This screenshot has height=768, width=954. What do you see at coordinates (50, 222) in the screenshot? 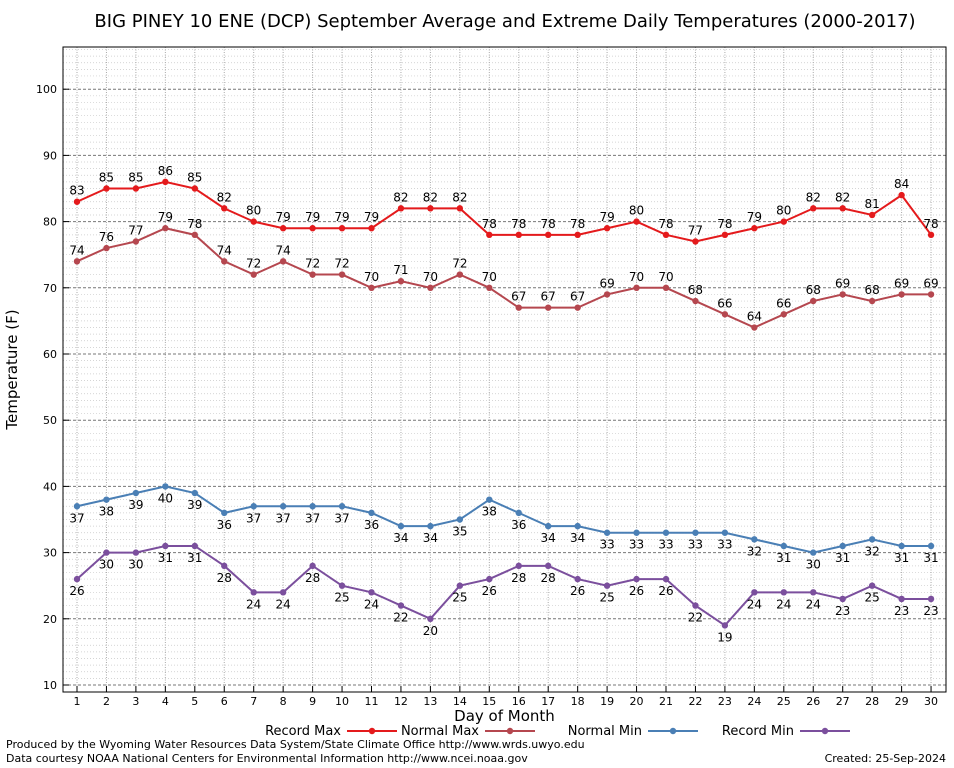
I see `y-tick-label: 80` at bounding box center [50, 222].